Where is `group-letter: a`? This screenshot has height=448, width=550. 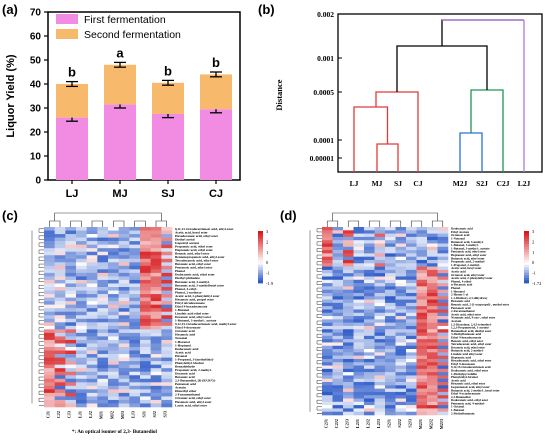 group-letter: a is located at coordinates (120, 52).